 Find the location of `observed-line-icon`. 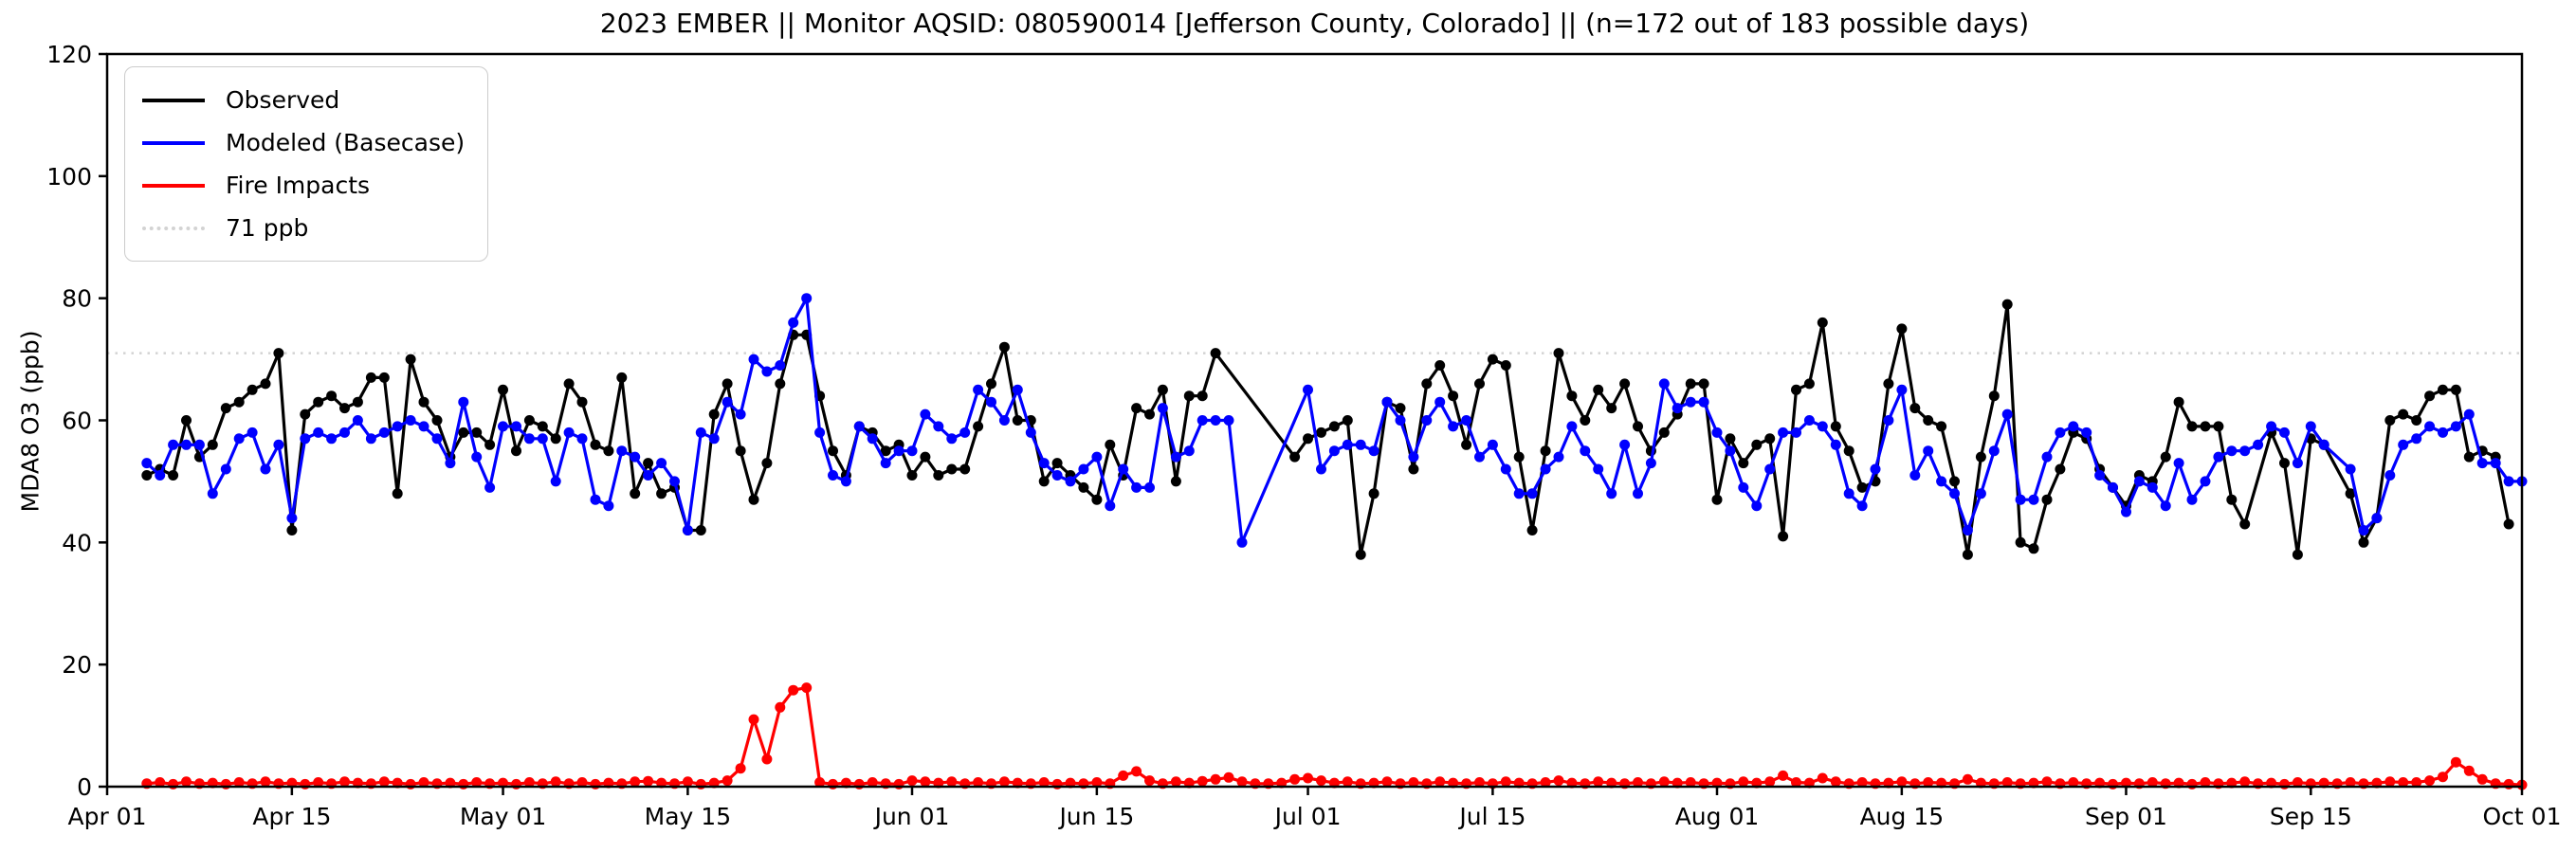

observed-line-icon is located at coordinates (173, 100).